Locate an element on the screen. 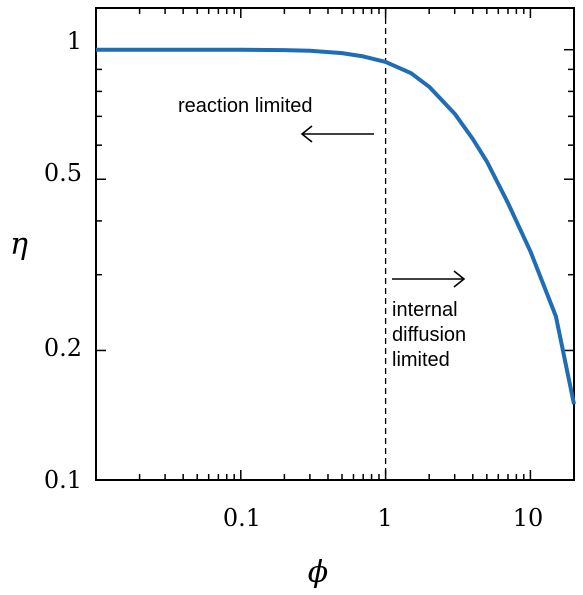 Image resolution: width=583 pixels, height=595 pixels. y-tick-label-0.1: 0.1 is located at coordinates (63, 480).